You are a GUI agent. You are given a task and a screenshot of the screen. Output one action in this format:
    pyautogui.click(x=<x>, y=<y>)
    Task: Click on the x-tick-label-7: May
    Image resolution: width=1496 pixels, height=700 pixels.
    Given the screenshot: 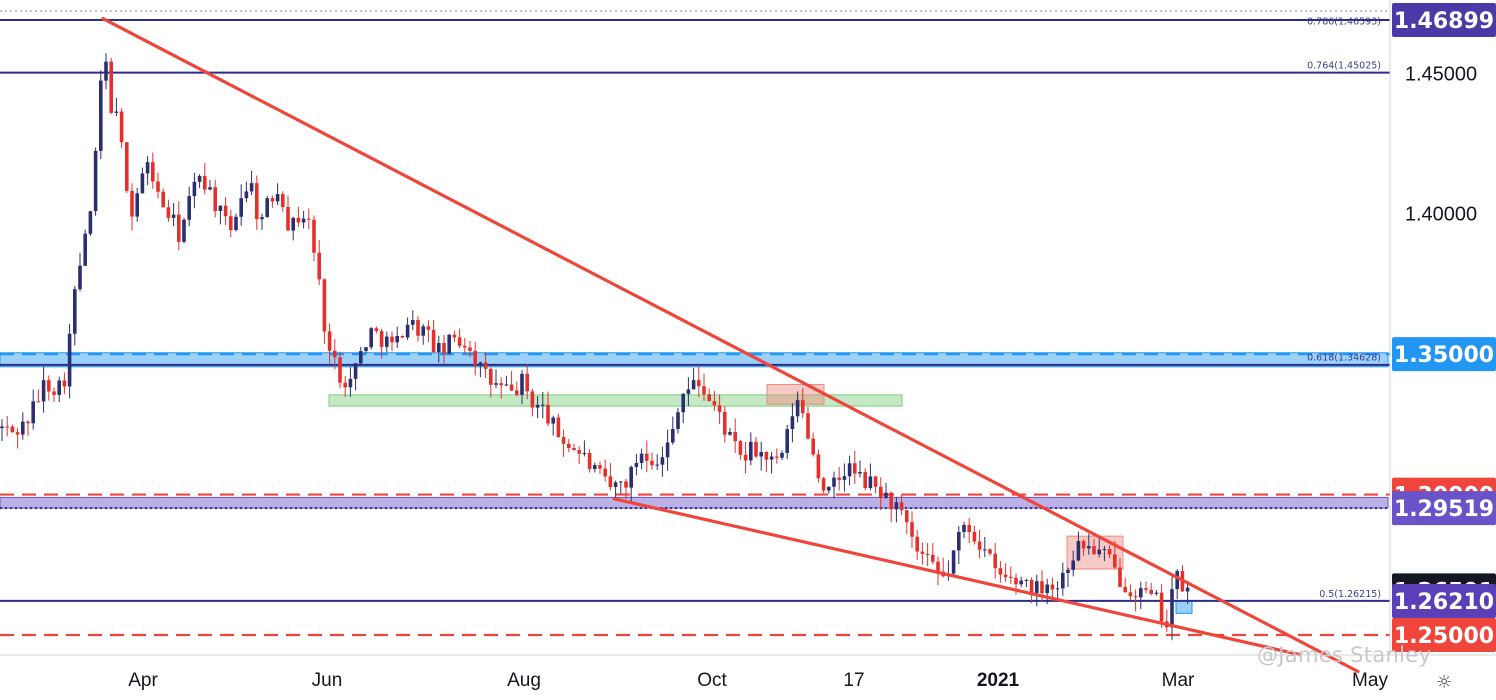 What is the action you would take?
    pyautogui.click(x=1370, y=680)
    